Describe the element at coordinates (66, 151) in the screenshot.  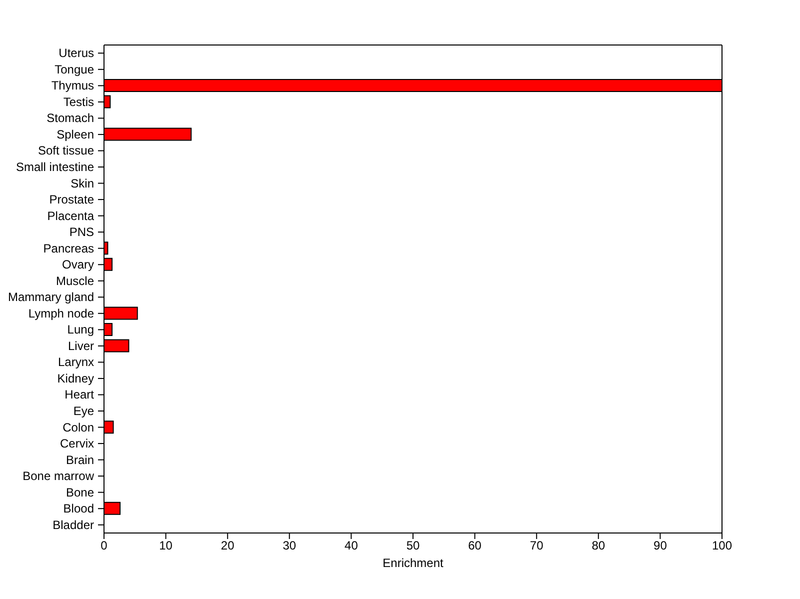
I see `y-tick-label: Soft tissue` at that location.